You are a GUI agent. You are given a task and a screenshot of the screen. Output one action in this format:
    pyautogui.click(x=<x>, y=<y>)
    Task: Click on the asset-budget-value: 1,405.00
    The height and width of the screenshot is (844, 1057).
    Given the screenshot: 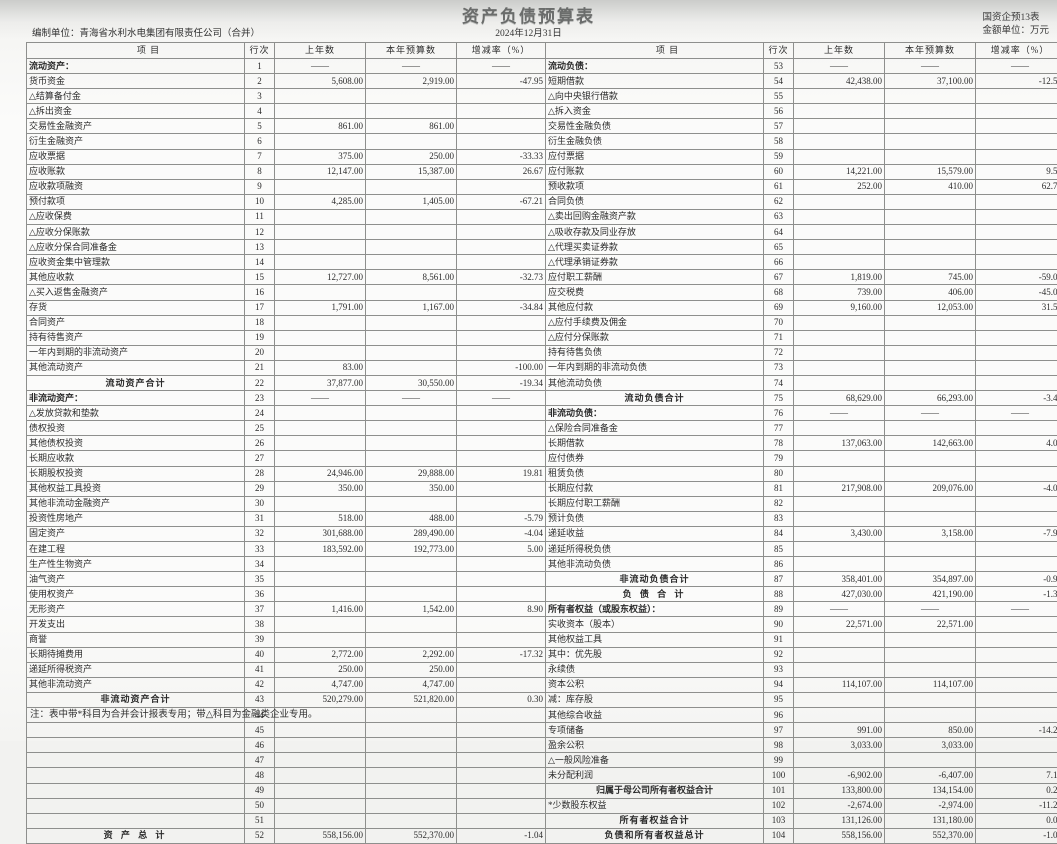 What is the action you would take?
    pyautogui.click(x=411, y=201)
    